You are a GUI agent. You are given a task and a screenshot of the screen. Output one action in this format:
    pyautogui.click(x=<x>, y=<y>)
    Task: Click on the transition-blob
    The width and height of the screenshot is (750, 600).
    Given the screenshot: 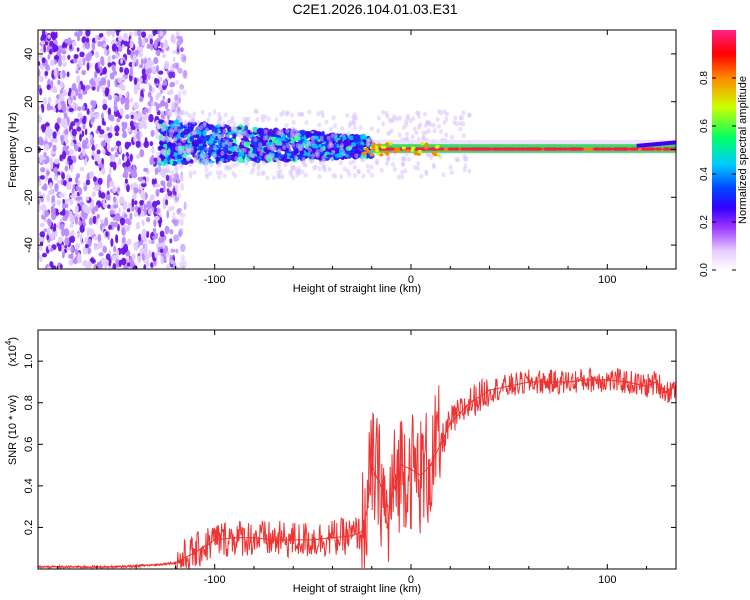 What is the action you would take?
    pyautogui.click(x=376, y=148)
    